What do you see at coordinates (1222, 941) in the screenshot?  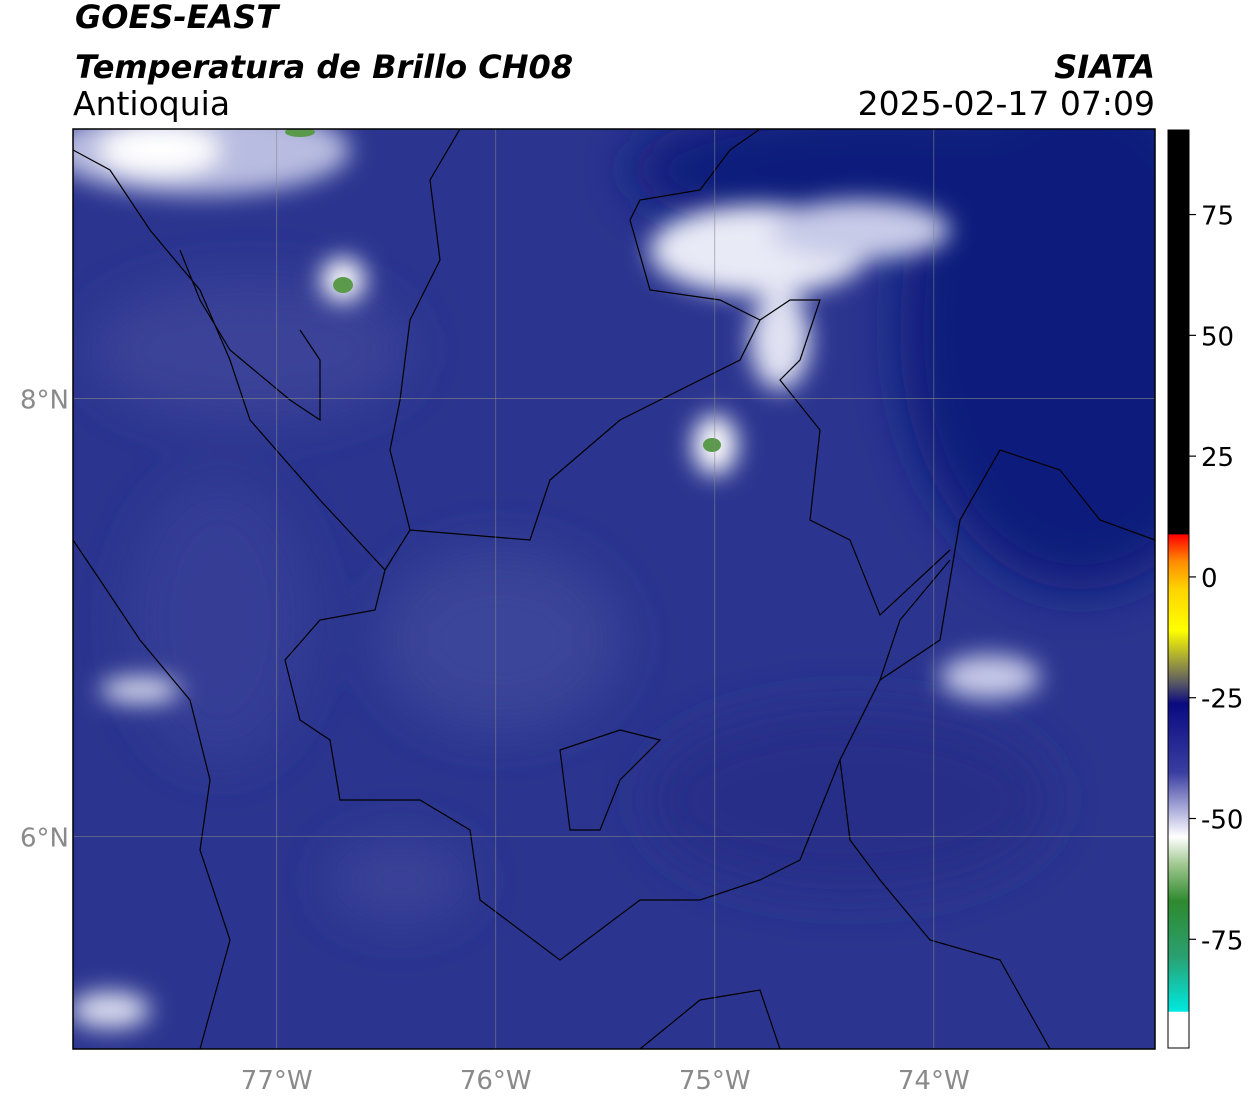 I see `colorbar-tick-label: -75` at bounding box center [1222, 941].